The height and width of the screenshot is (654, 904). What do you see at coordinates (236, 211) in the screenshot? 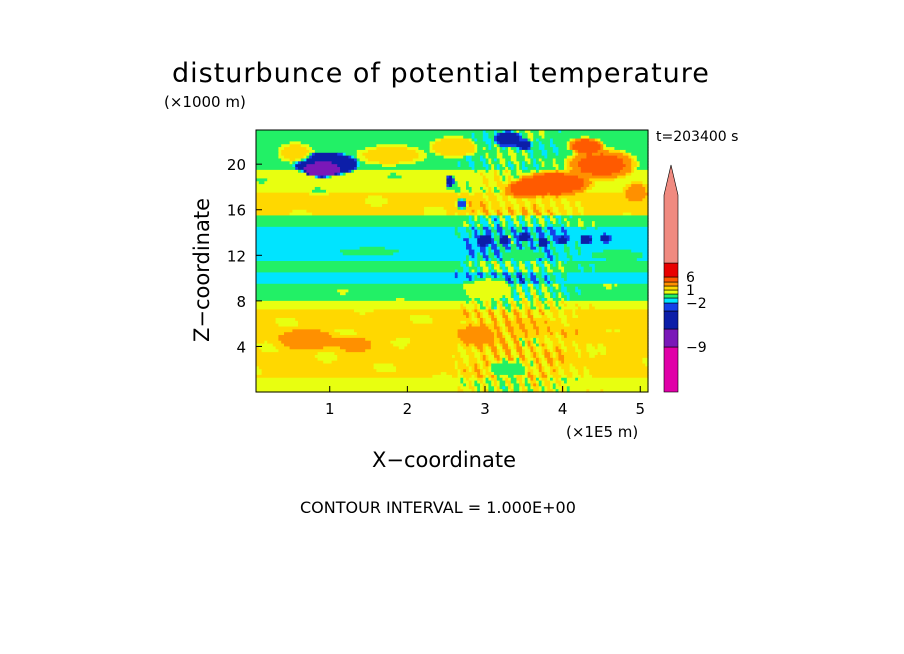
I see `y-tick-label: 16` at bounding box center [236, 211].